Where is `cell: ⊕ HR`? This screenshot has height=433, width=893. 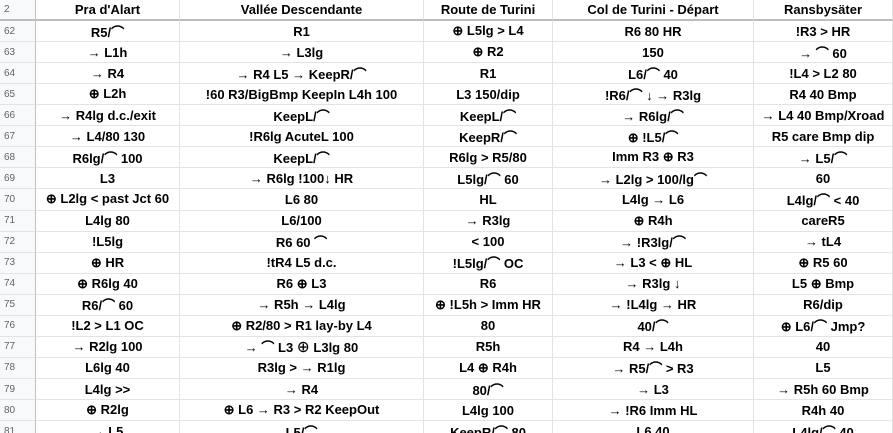 cell: ⊕ HR is located at coordinates (108, 263).